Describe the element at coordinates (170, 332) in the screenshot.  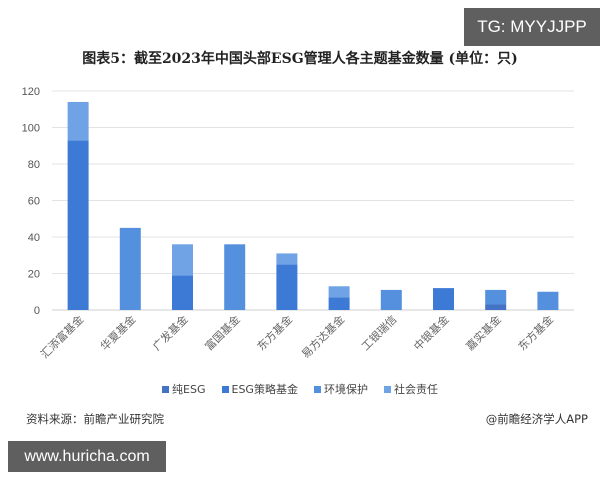
I see `x-category-label: 广发基金` at that location.